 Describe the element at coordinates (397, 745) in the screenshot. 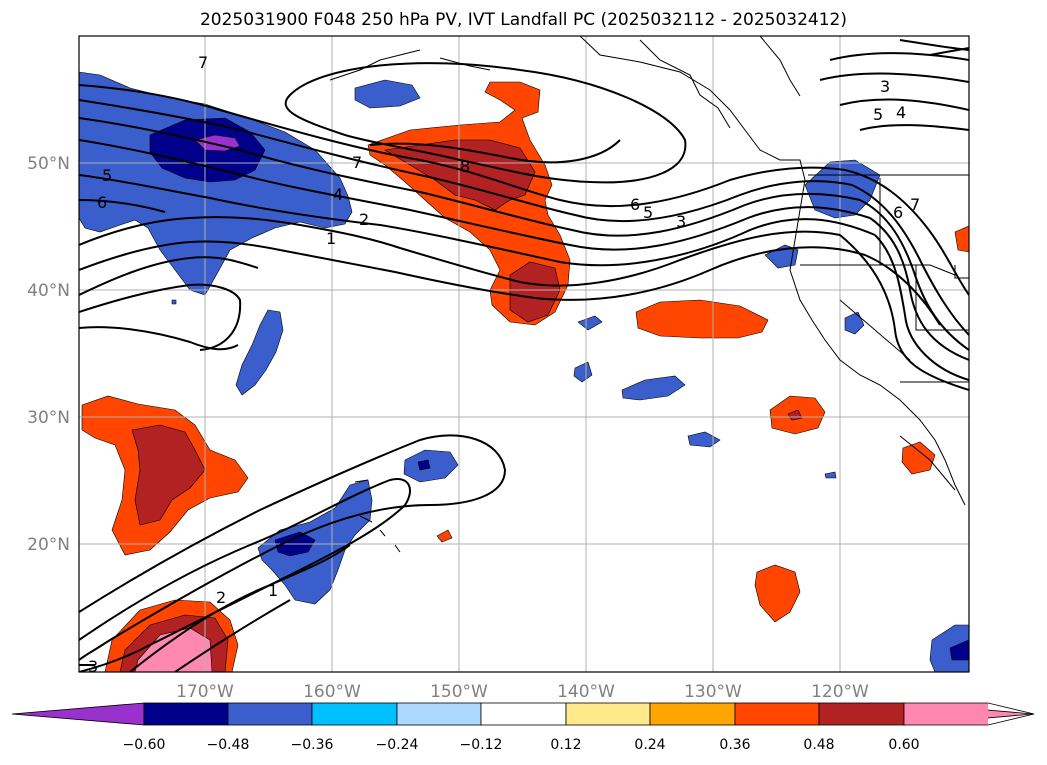

I see `colorbar-tick-label: −0.24` at that location.